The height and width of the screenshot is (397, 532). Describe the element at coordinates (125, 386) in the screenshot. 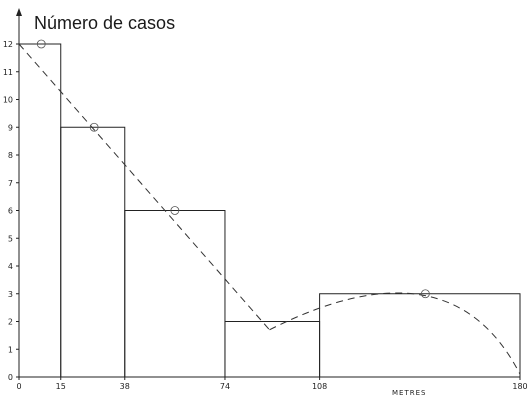

I see `x-tick-label-38: 38` at that location.